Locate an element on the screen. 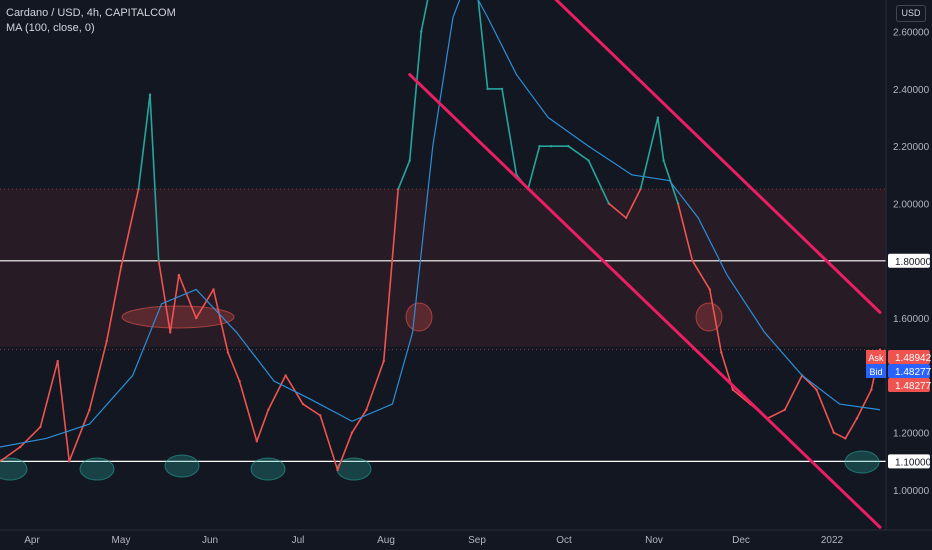 The image size is (932, 550). x-tick-label: Apr is located at coordinates (32, 540).